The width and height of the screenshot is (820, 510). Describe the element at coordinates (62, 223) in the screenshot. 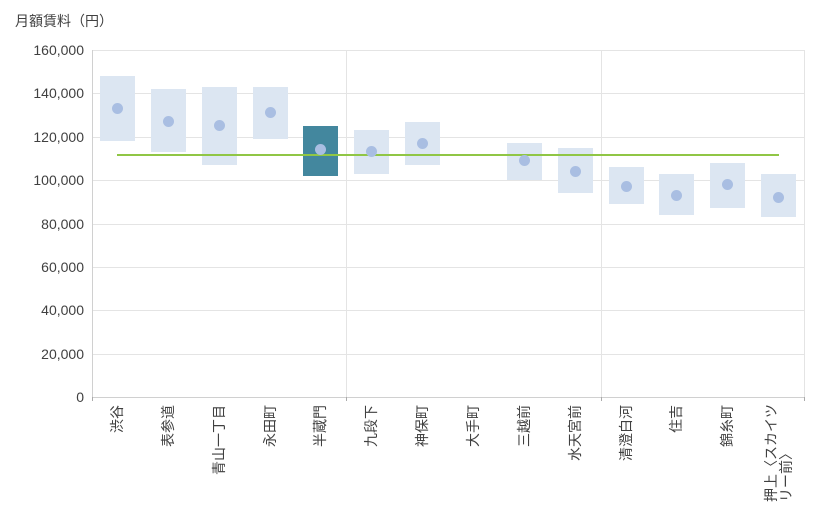

I see `y-axis-label: 80,000` at that location.